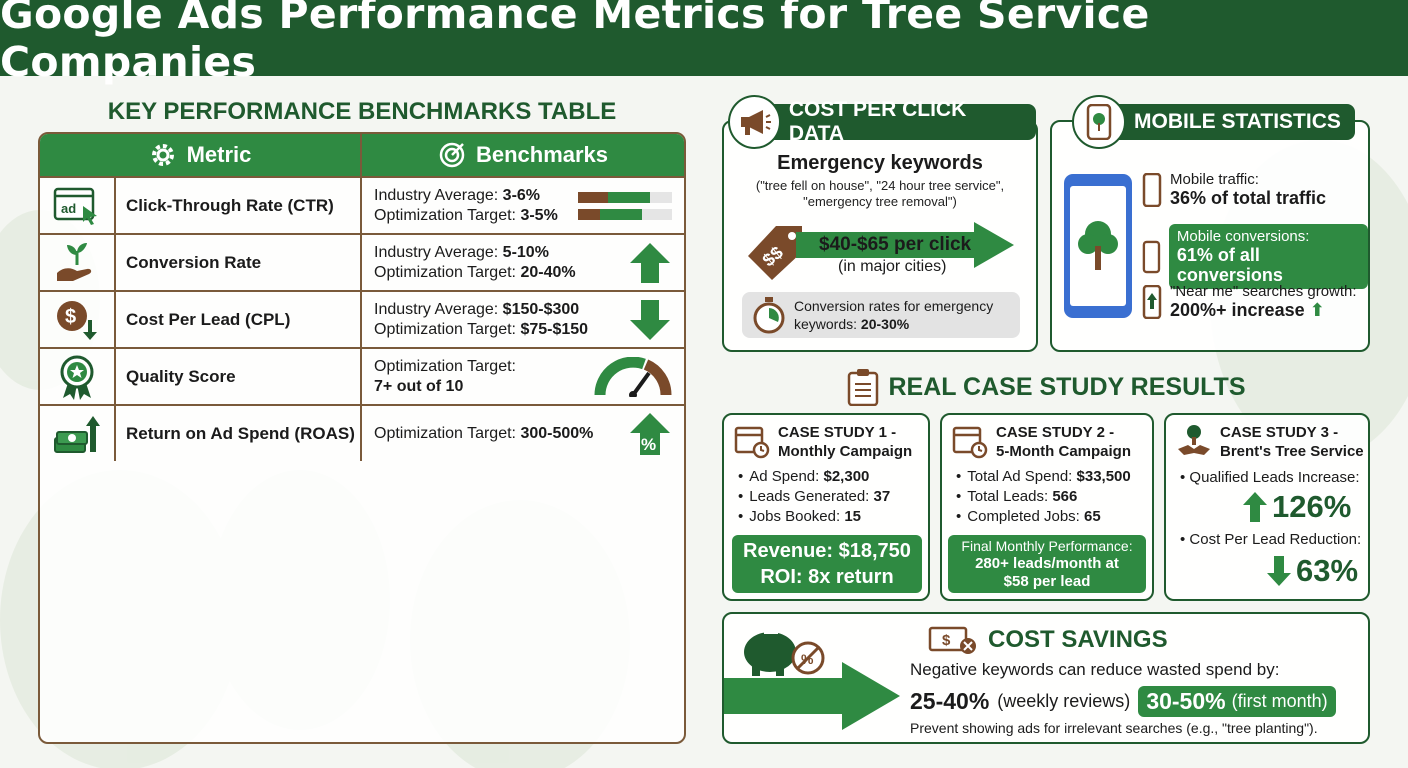 This screenshot has width=1408, height=768. What do you see at coordinates (239, 433) in the screenshot?
I see `metric-name: Return on Ad Spend (ROAS)` at bounding box center [239, 433].